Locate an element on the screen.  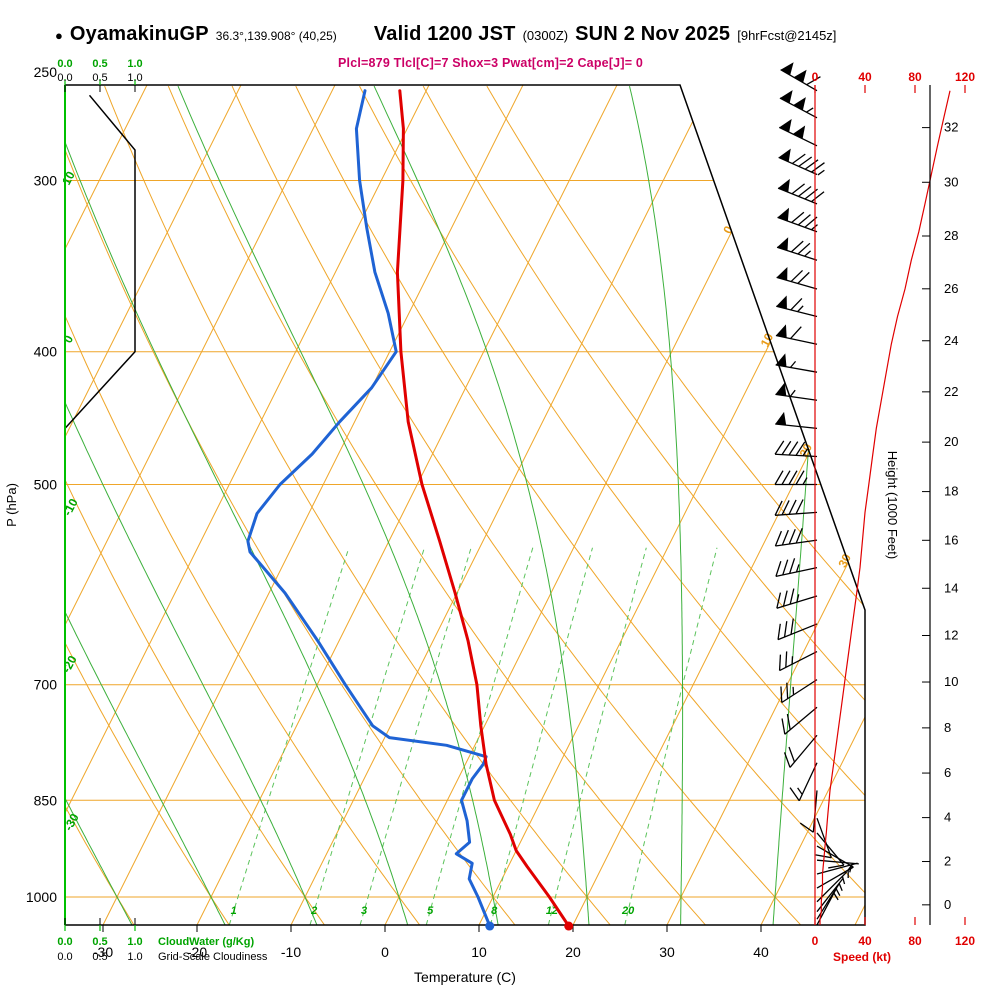
svg-text: 500 is located at coordinates (46, 484).